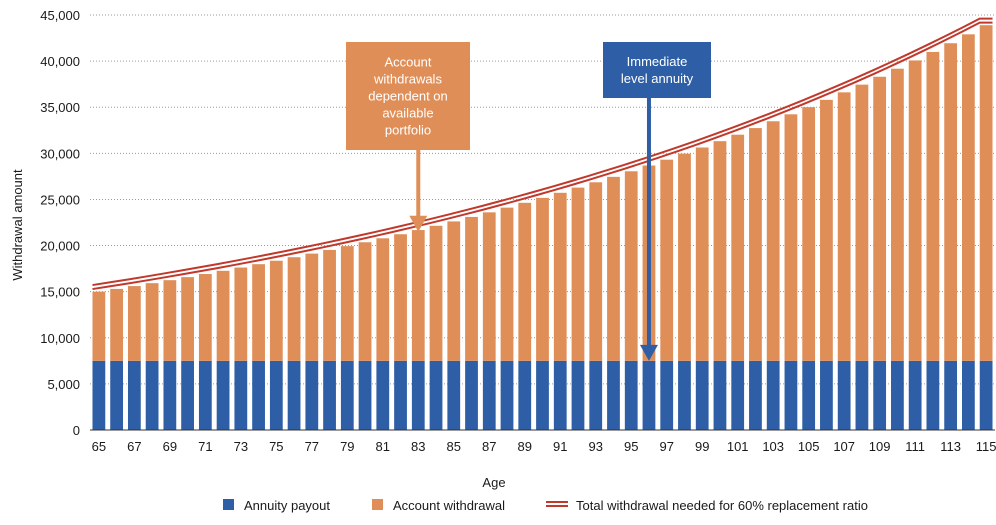 The image size is (996, 525). What do you see at coordinates (844, 446) in the screenshot?
I see `x-tick-label: 107` at bounding box center [844, 446].